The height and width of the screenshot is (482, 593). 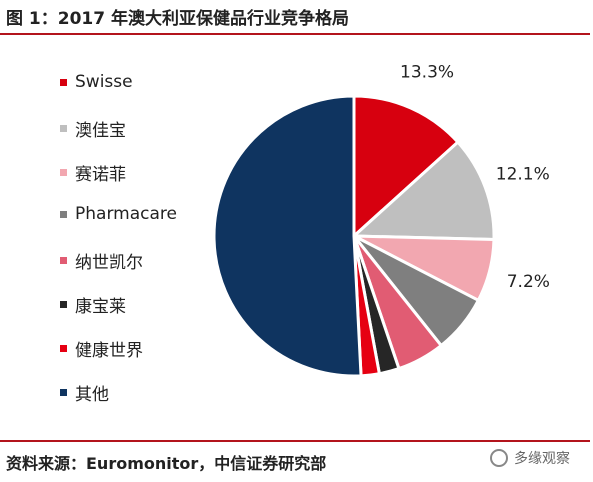 What do you see at coordinates (100, 175) in the screenshot?
I see `legend-label: 赛诺菲` at bounding box center [100, 175].